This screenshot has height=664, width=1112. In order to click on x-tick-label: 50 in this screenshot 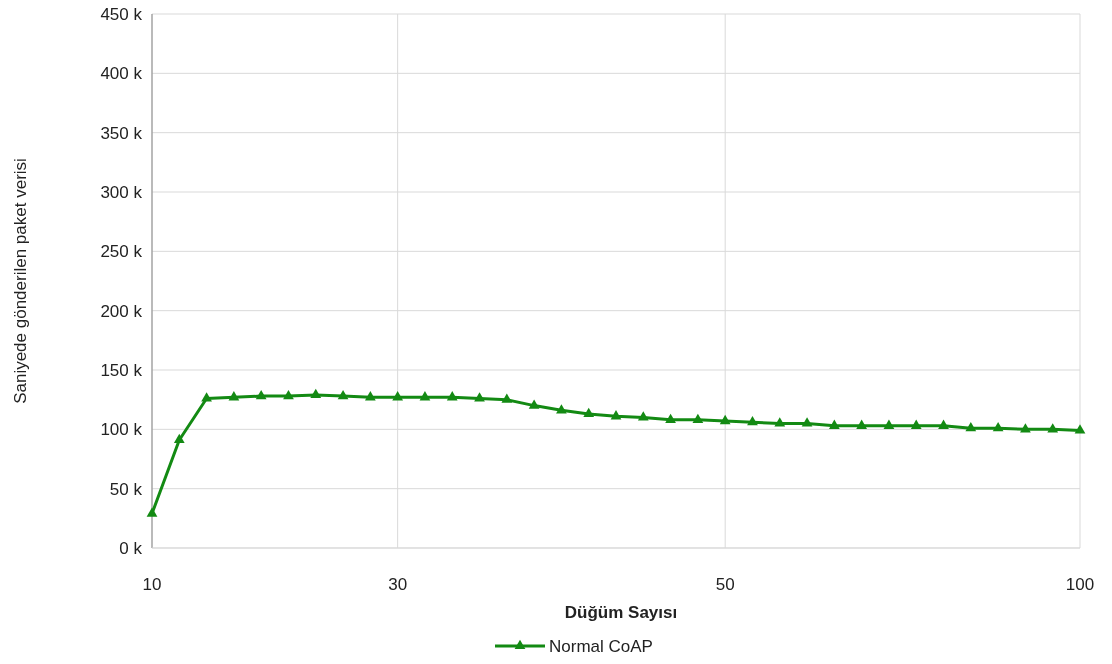, I will do `click(725, 584)`.